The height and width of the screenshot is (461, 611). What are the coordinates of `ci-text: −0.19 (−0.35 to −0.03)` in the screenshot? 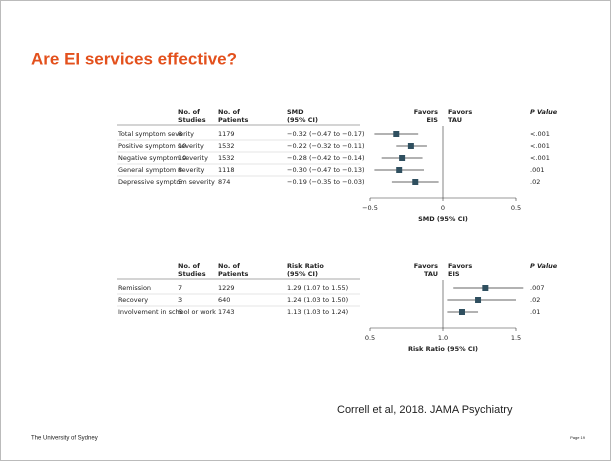 It's located at (326, 182).